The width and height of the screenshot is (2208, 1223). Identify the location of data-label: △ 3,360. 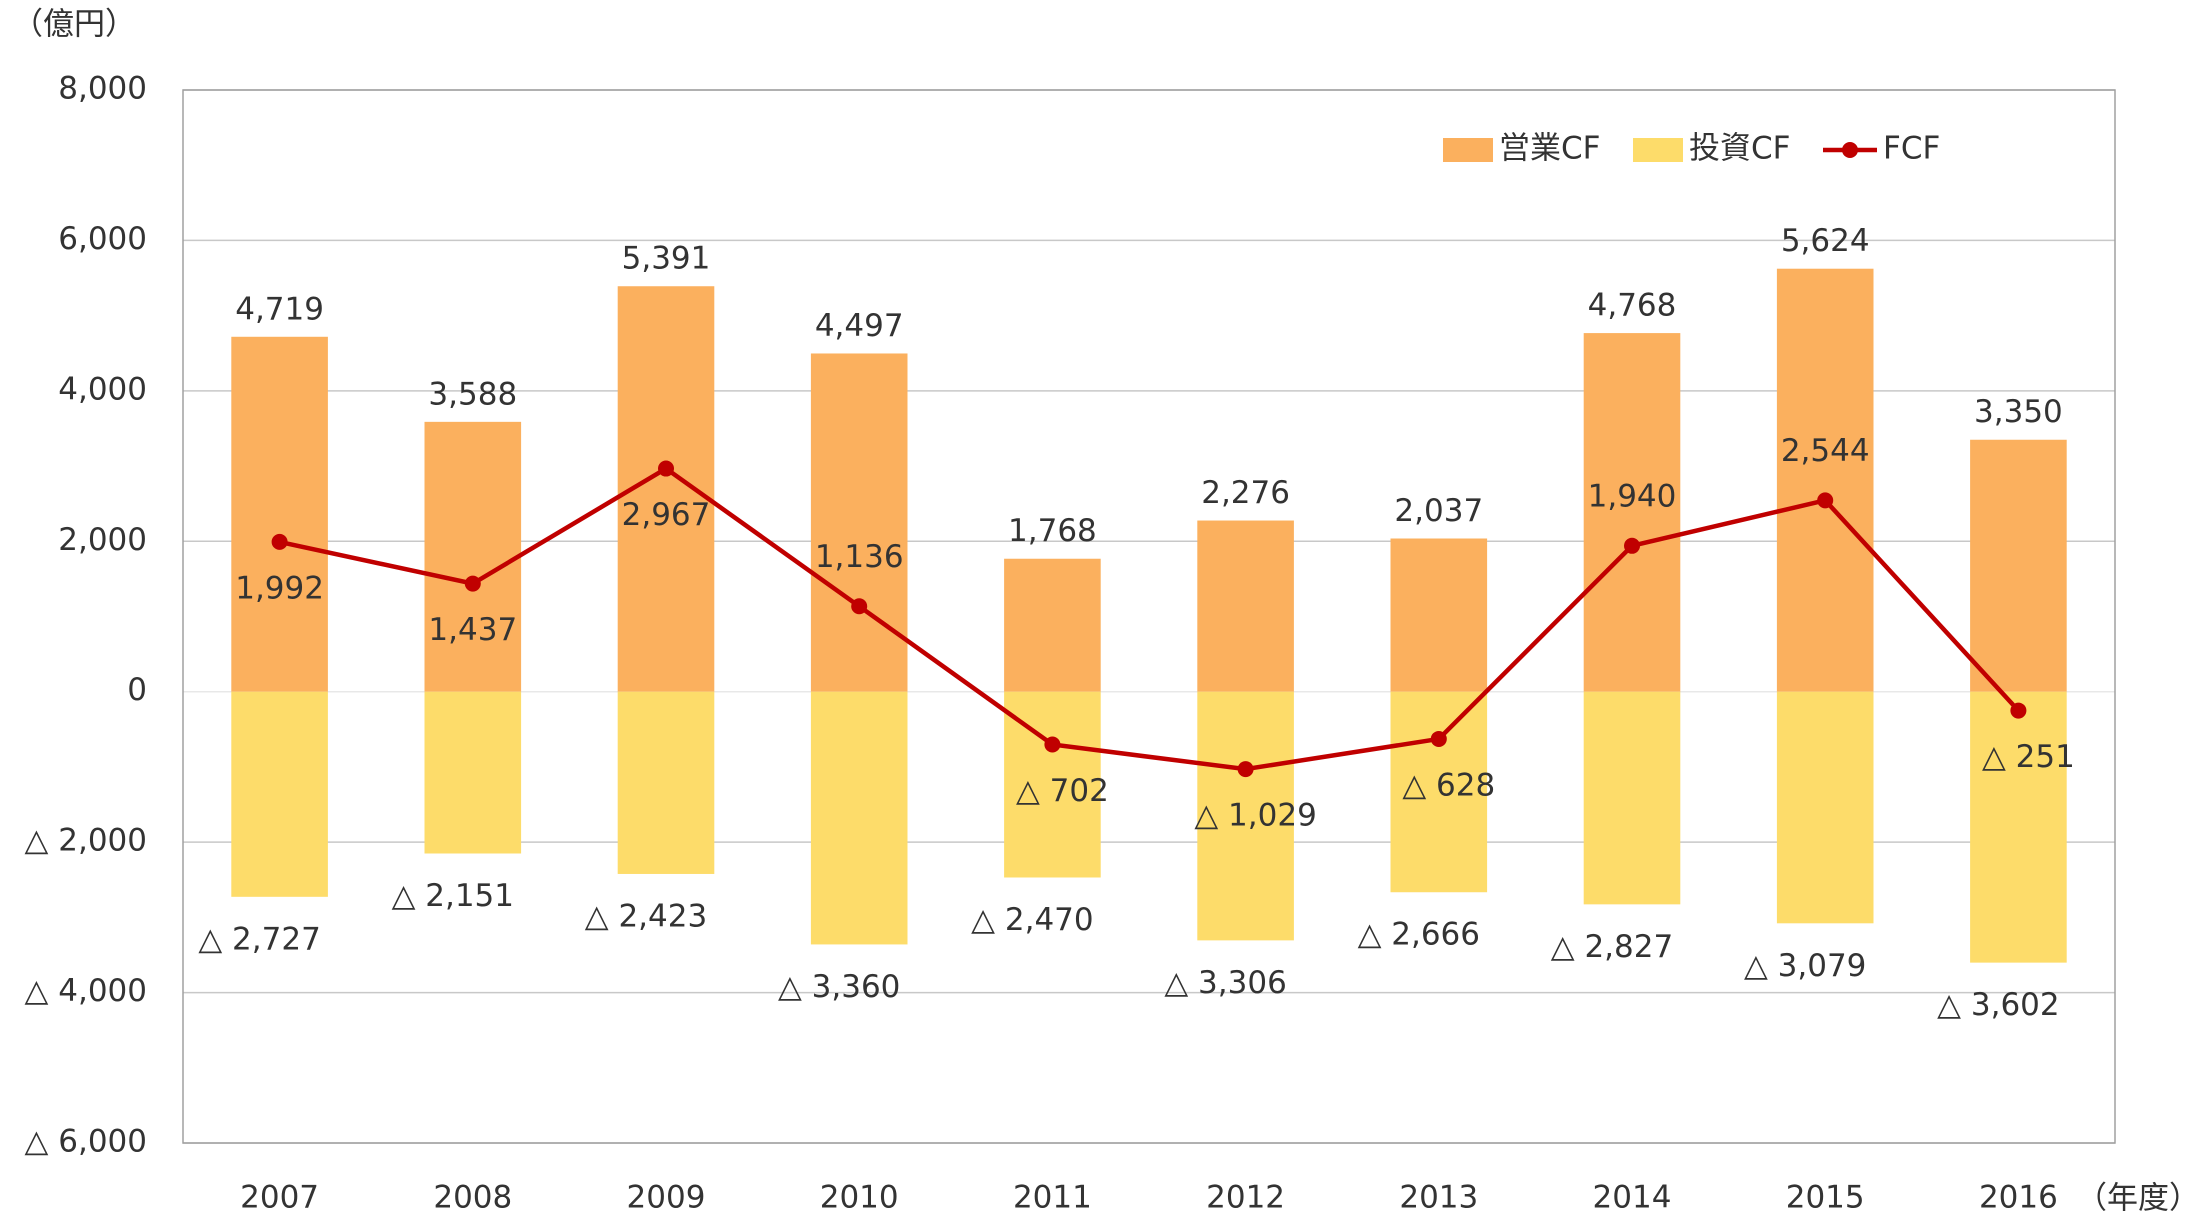
(839, 987).